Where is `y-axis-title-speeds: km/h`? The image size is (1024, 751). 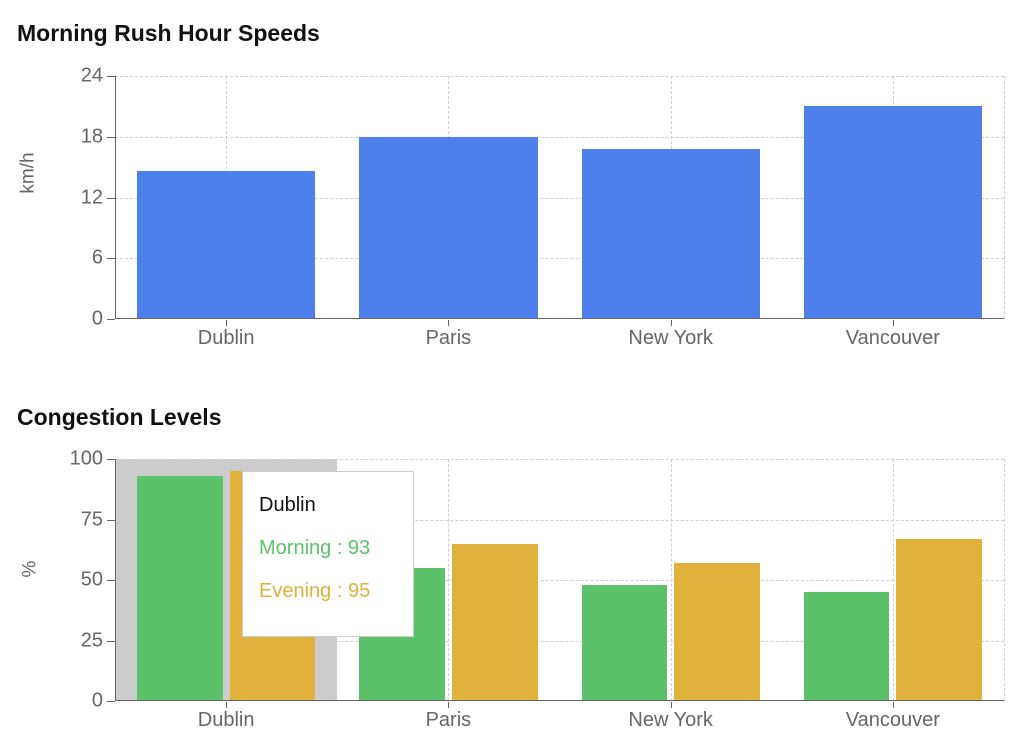 y-axis-title-speeds: km/h is located at coordinates (28, 173).